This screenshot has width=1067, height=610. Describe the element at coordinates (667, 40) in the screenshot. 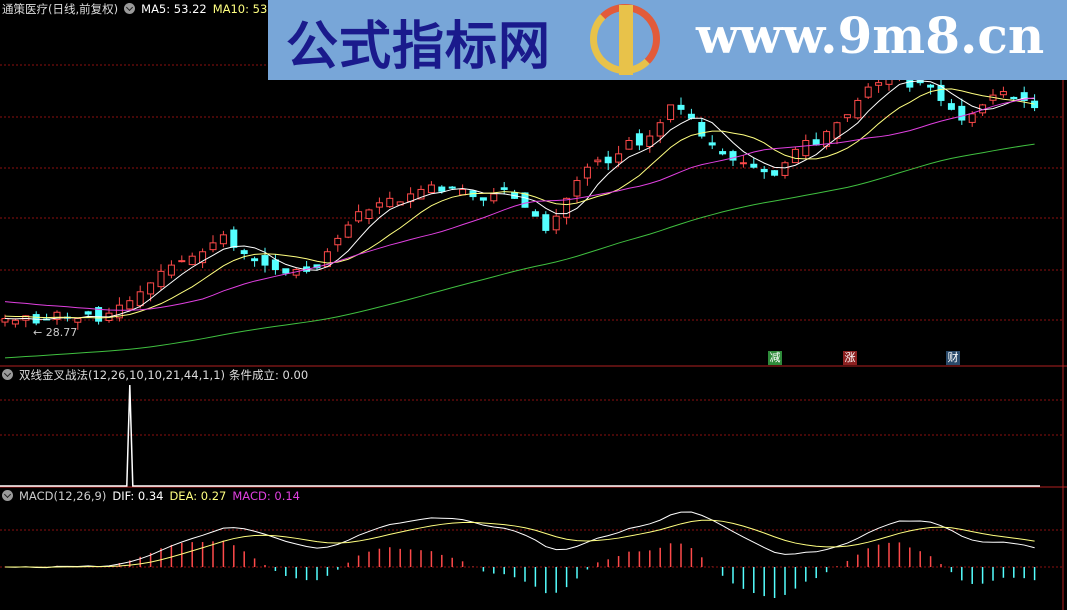

I see `watermark-banner: 公式指标网 www.9m8.cn` at that location.